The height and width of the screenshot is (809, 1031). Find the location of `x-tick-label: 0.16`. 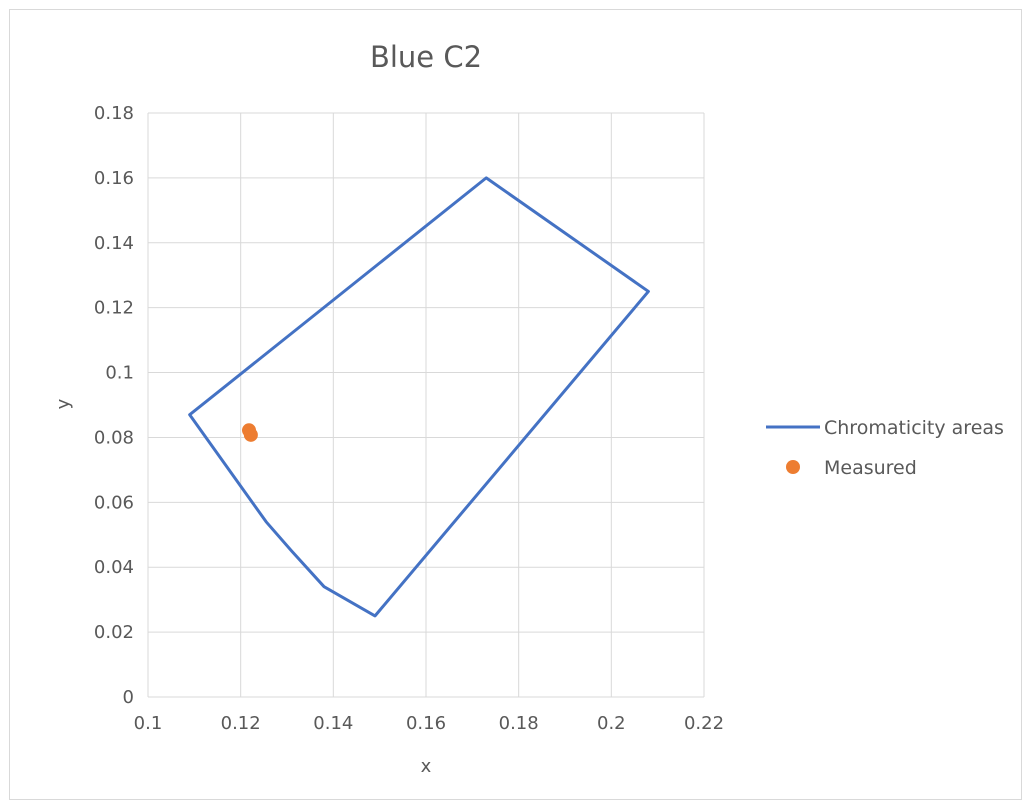

x-tick-label: 0.16 is located at coordinates (426, 723).